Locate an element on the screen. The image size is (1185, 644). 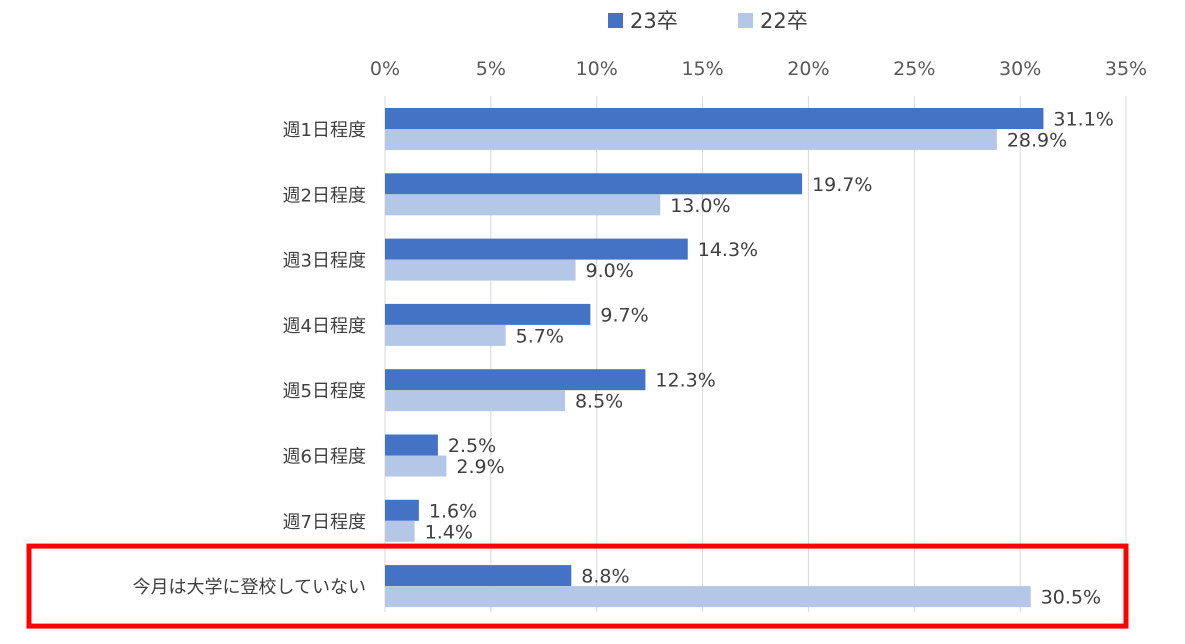
category-label: 週1日程度 is located at coordinates (324, 130).